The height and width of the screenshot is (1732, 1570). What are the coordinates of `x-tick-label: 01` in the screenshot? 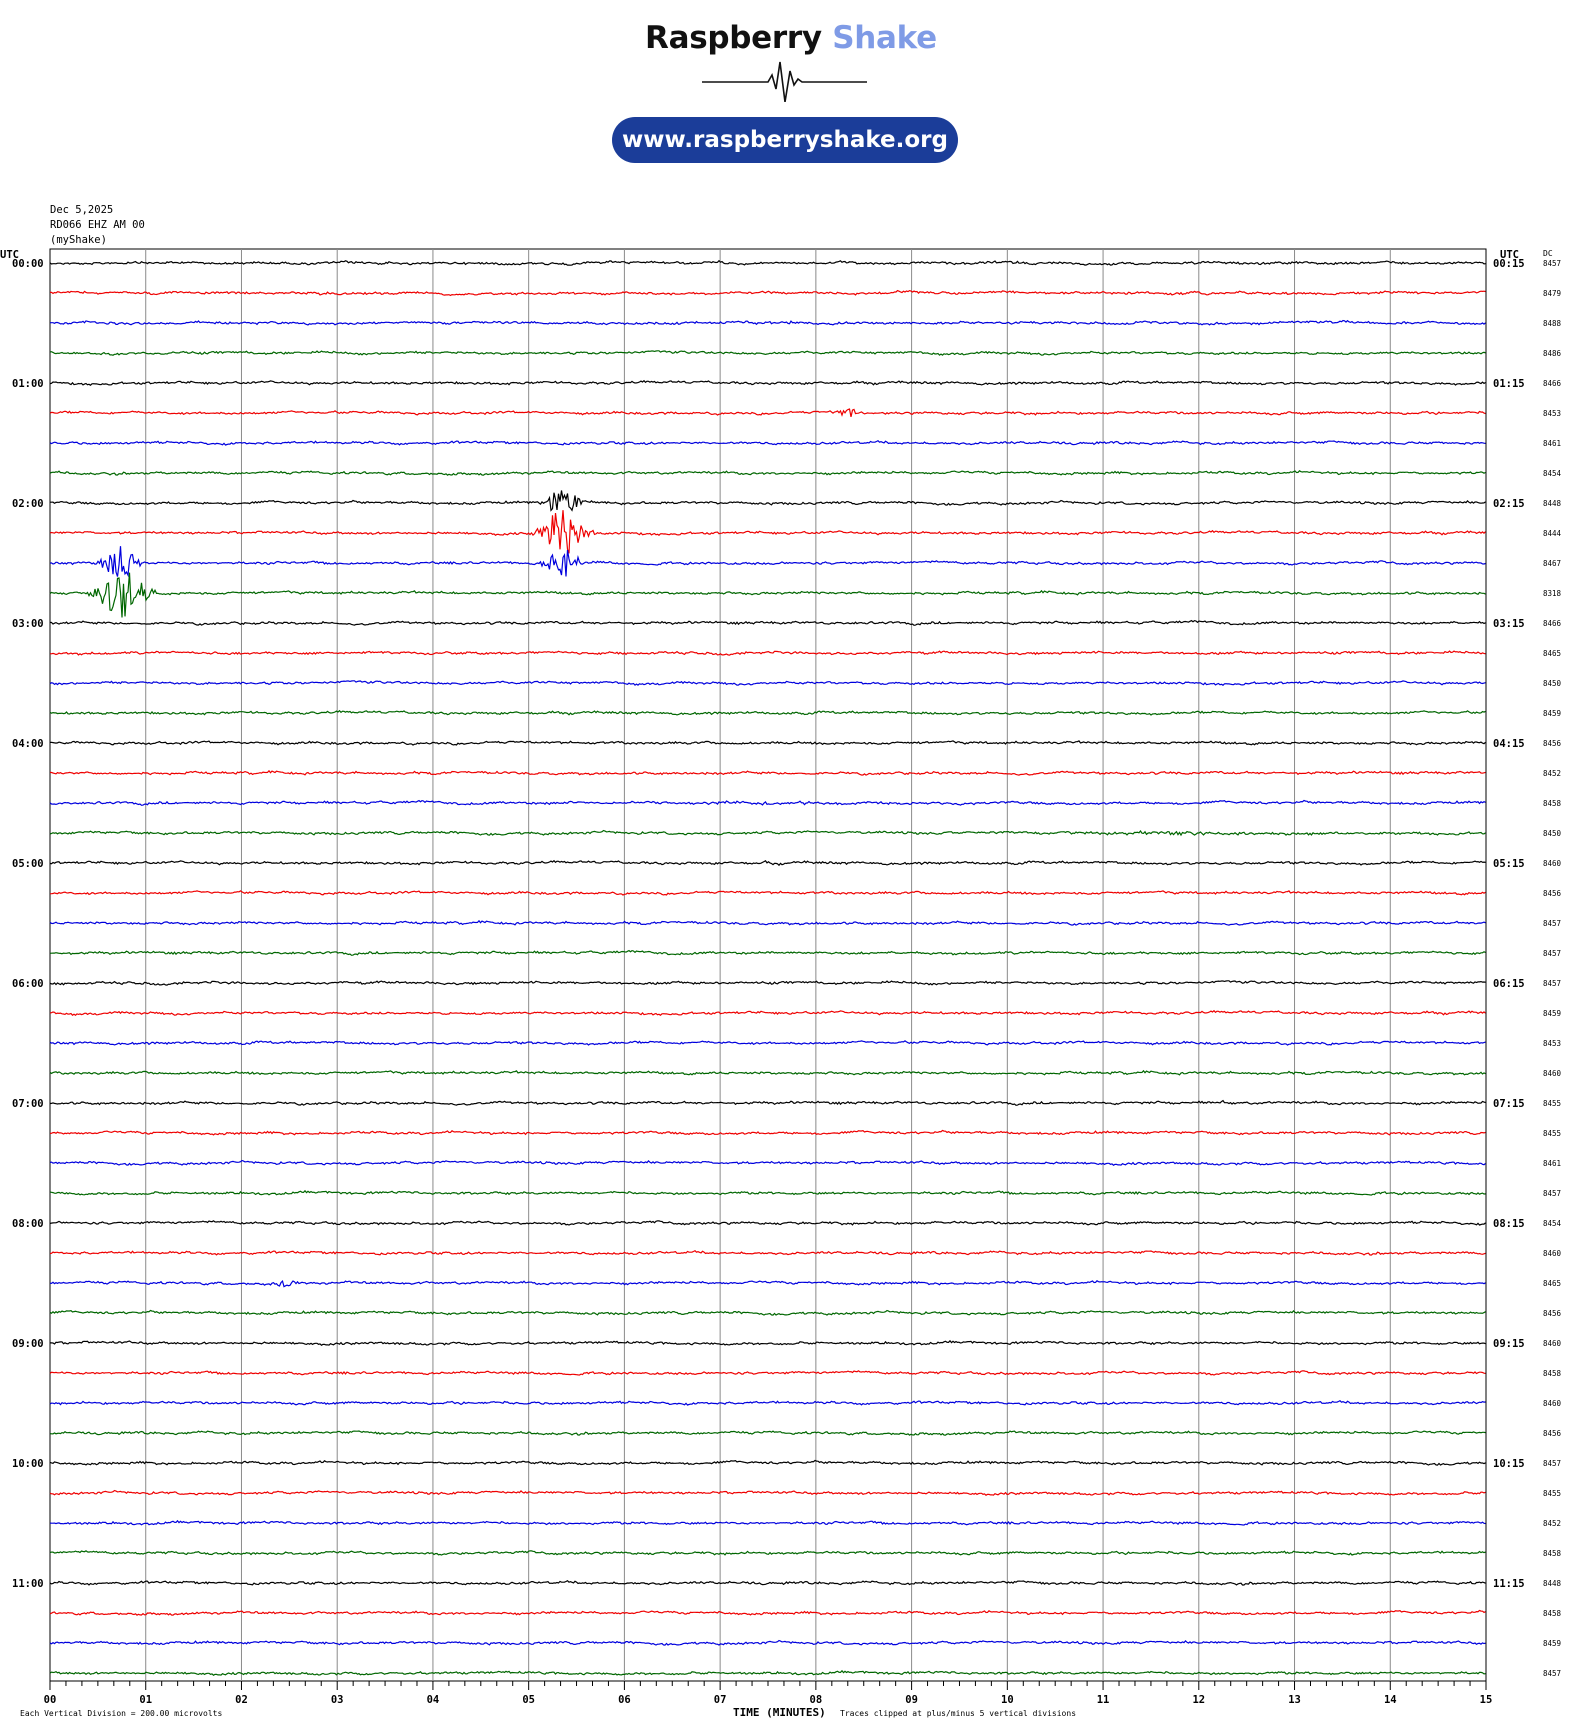 It's located at (145, 1700).